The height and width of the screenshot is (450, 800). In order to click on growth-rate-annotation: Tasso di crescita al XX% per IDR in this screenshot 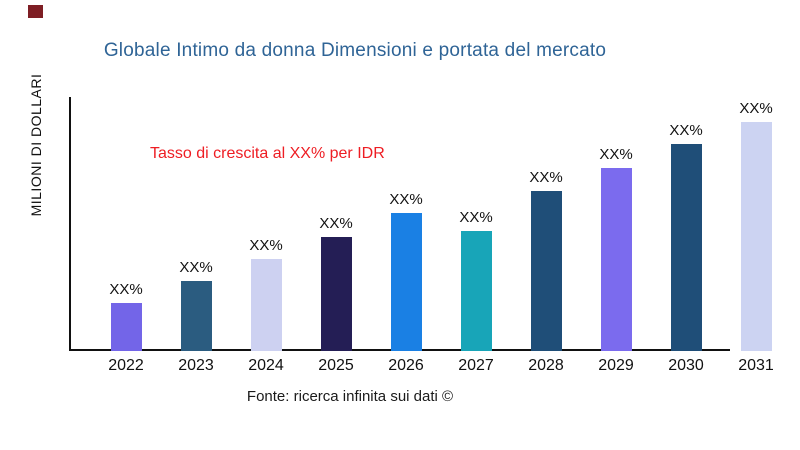, I will do `click(267, 153)`.